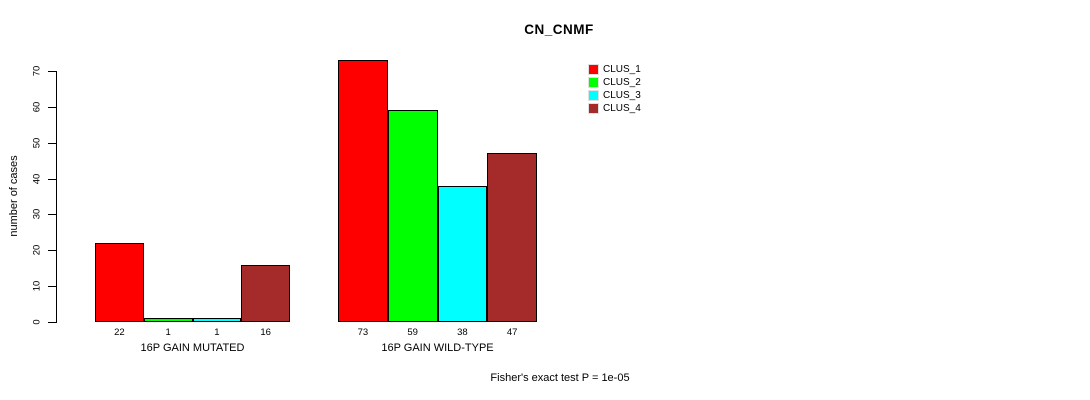 Image resolution: width=1090 pixels, height=400 pixels. Describe the element at coordinates (622, 95) in the screenshot. I see `legend-label: CLUS_3` at that location.